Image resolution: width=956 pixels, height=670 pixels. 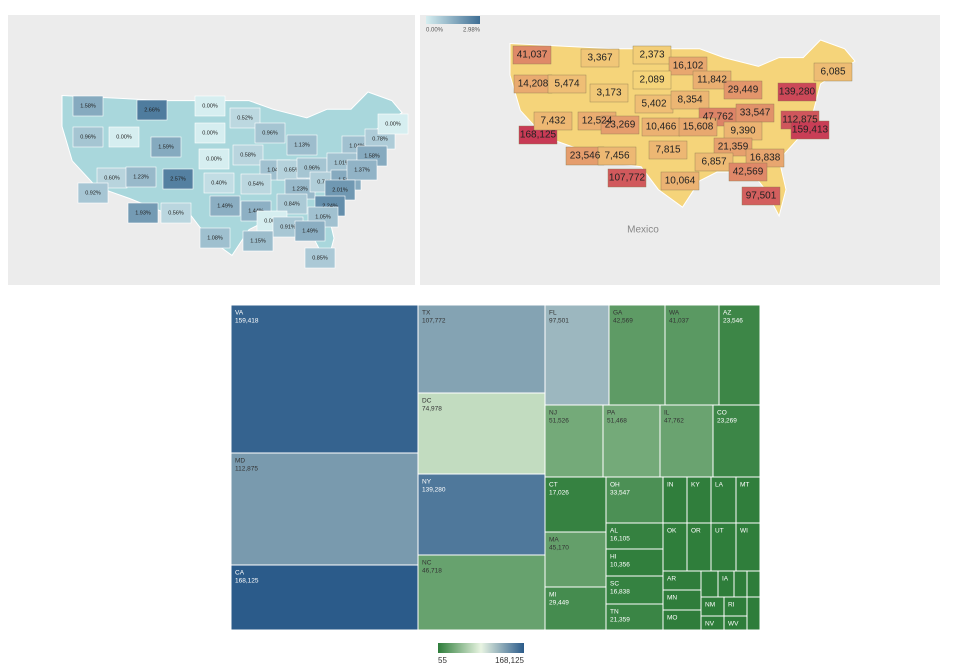 What do you see at coordinates (427, 563) in the screenshot?
I see `cell-label: NC` at bounding box center [427, 563].